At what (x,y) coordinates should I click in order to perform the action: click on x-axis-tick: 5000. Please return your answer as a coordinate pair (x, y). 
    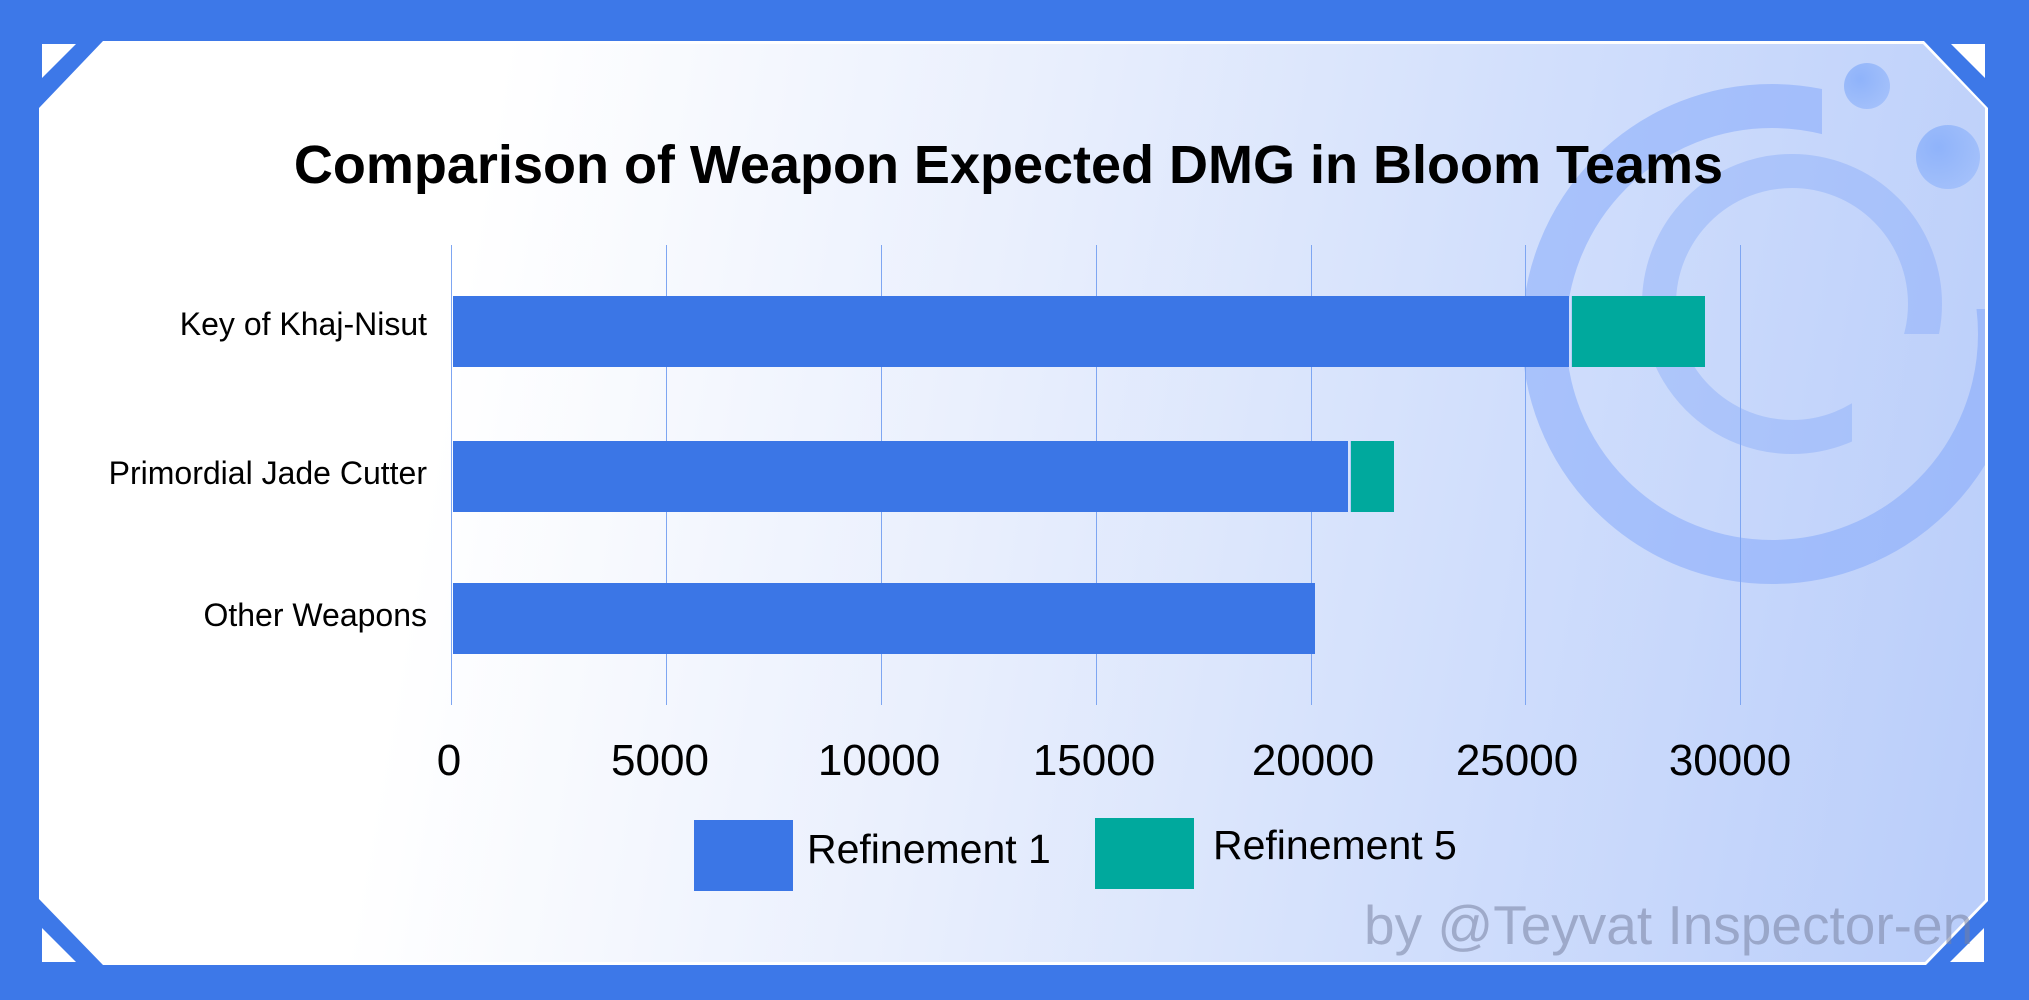
    Looking at the image, I should click on (660, 760).